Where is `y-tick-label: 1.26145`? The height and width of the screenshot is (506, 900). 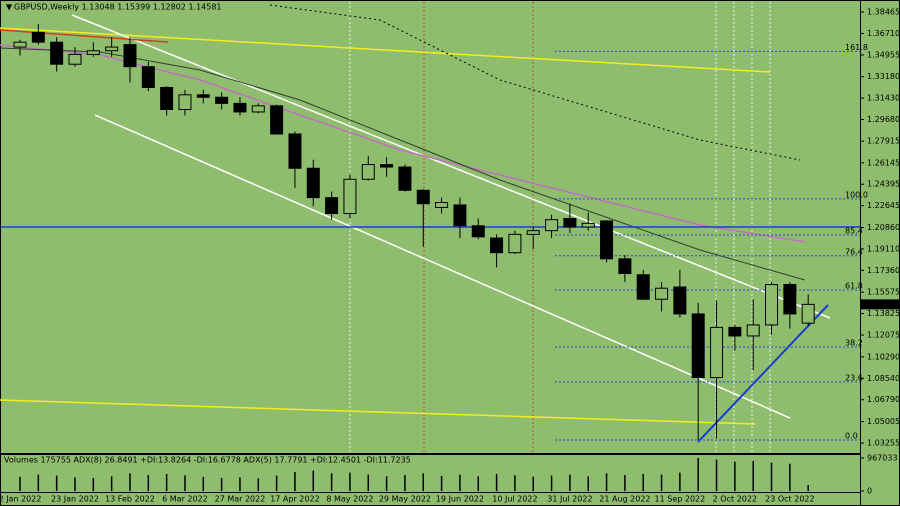 y-tick-label: 1.26145 is located at coordinates (883, 162).